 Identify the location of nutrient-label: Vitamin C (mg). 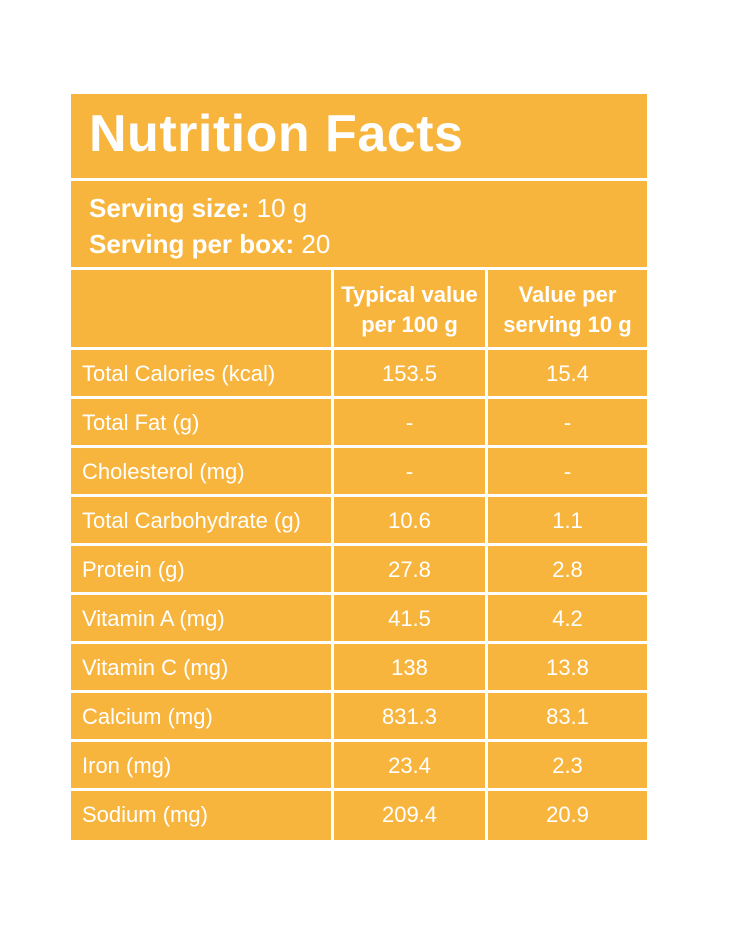
(155, 667).